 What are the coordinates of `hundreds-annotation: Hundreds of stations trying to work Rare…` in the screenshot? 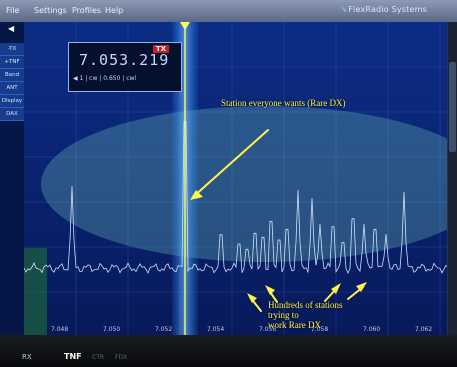 It's located at (305, 315).